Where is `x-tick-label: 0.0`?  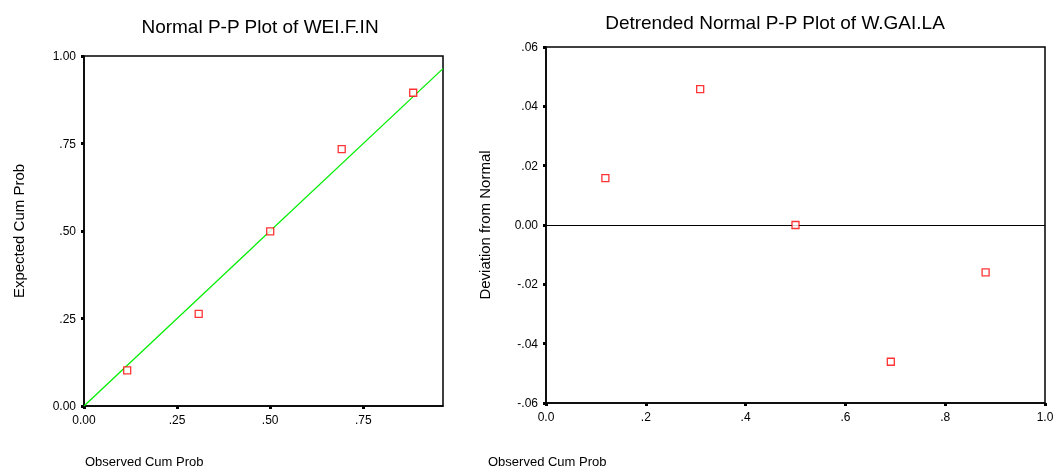
x-tick-label: 0.0 is located at coordinates (546, 417).